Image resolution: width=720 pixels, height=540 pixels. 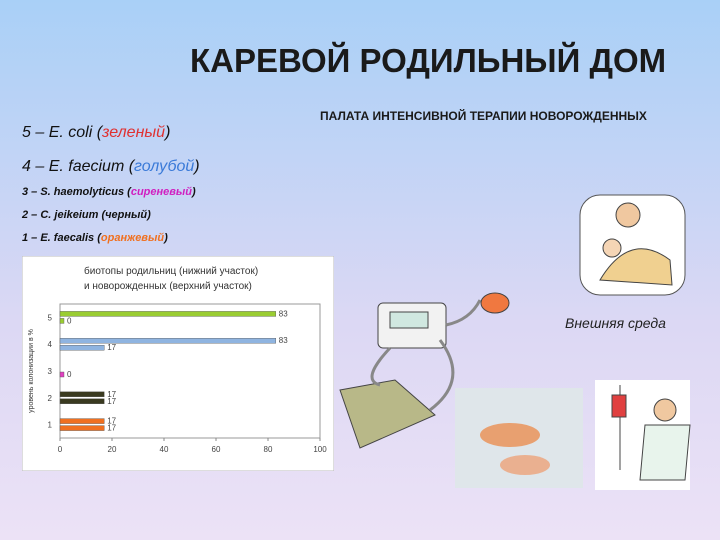 What do you see at coordinates (62, 132) in the screenshot?
I see `legend-text: 5 – E. coli (` at bounding box center [62, 132].